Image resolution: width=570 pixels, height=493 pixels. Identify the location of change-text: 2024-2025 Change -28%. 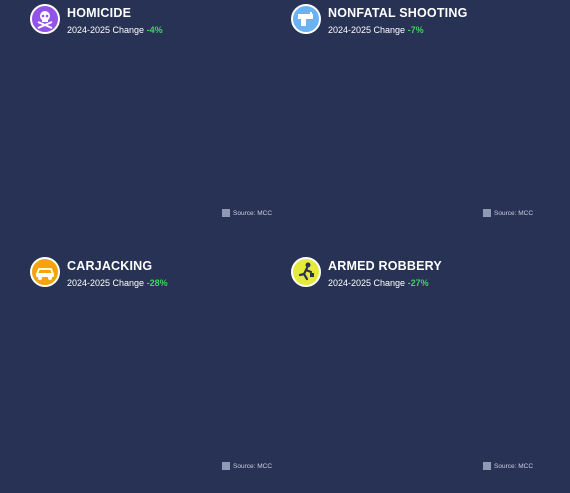
(117, 283).